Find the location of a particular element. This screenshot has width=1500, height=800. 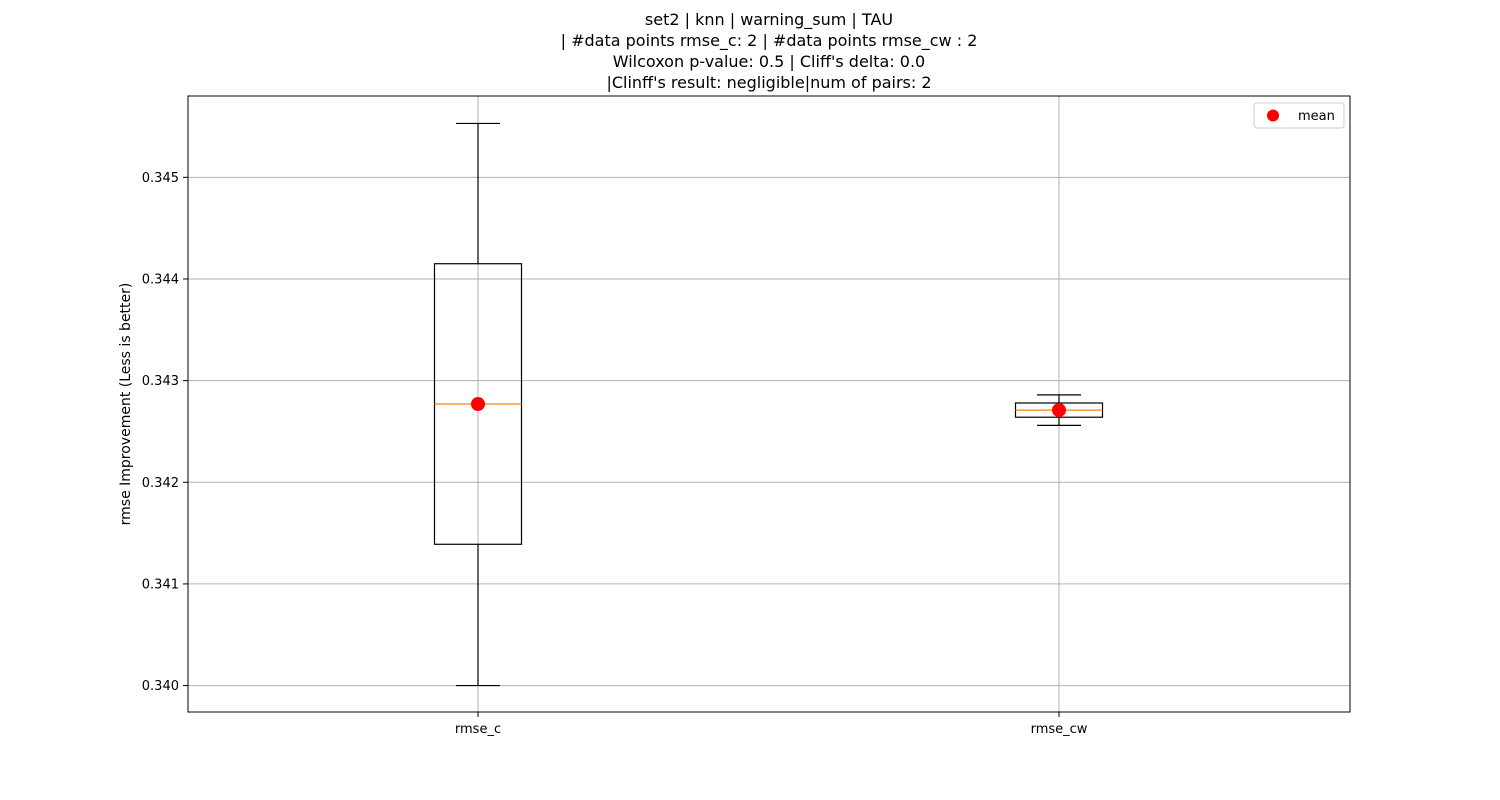

y-tick-label: 0.341 is located at coordinates (160, 584).